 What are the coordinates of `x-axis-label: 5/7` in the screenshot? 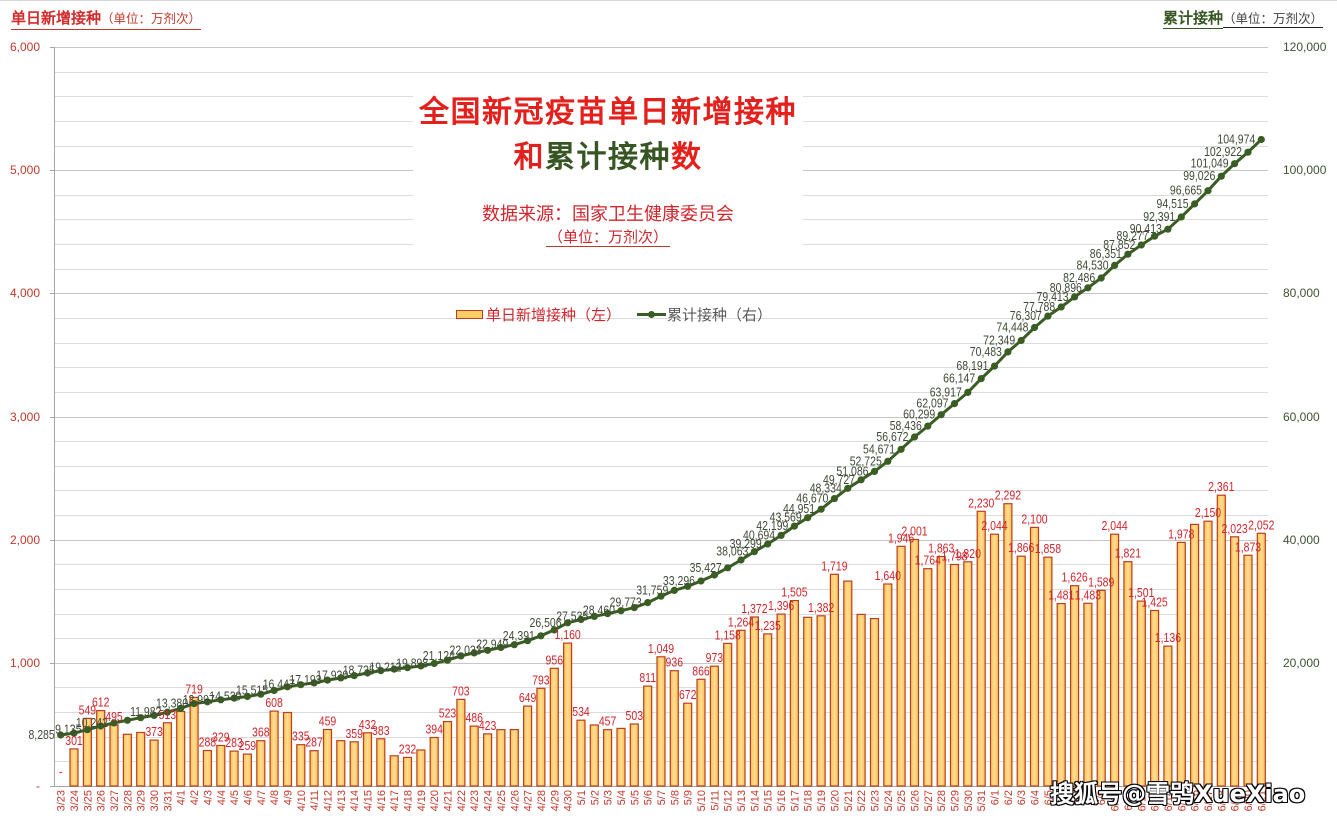 It's located at (662, 797).